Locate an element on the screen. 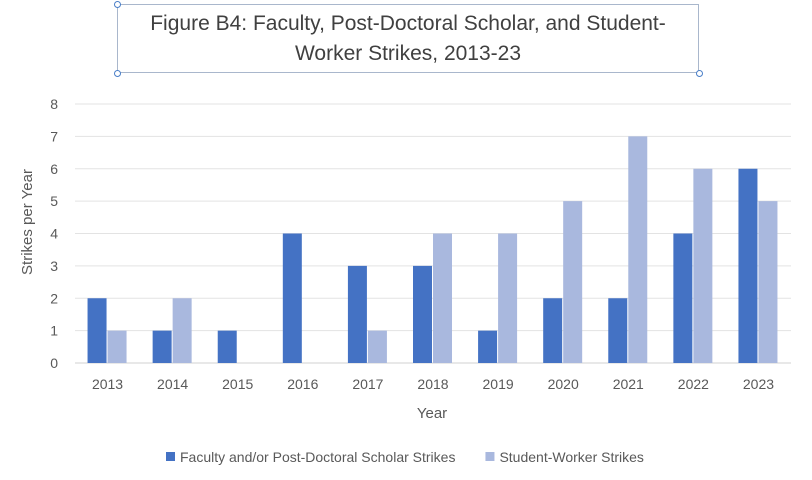 The width and height of the screenshot is (812, 480). bar-faculty-2023 is located at coordinates (748, 265).